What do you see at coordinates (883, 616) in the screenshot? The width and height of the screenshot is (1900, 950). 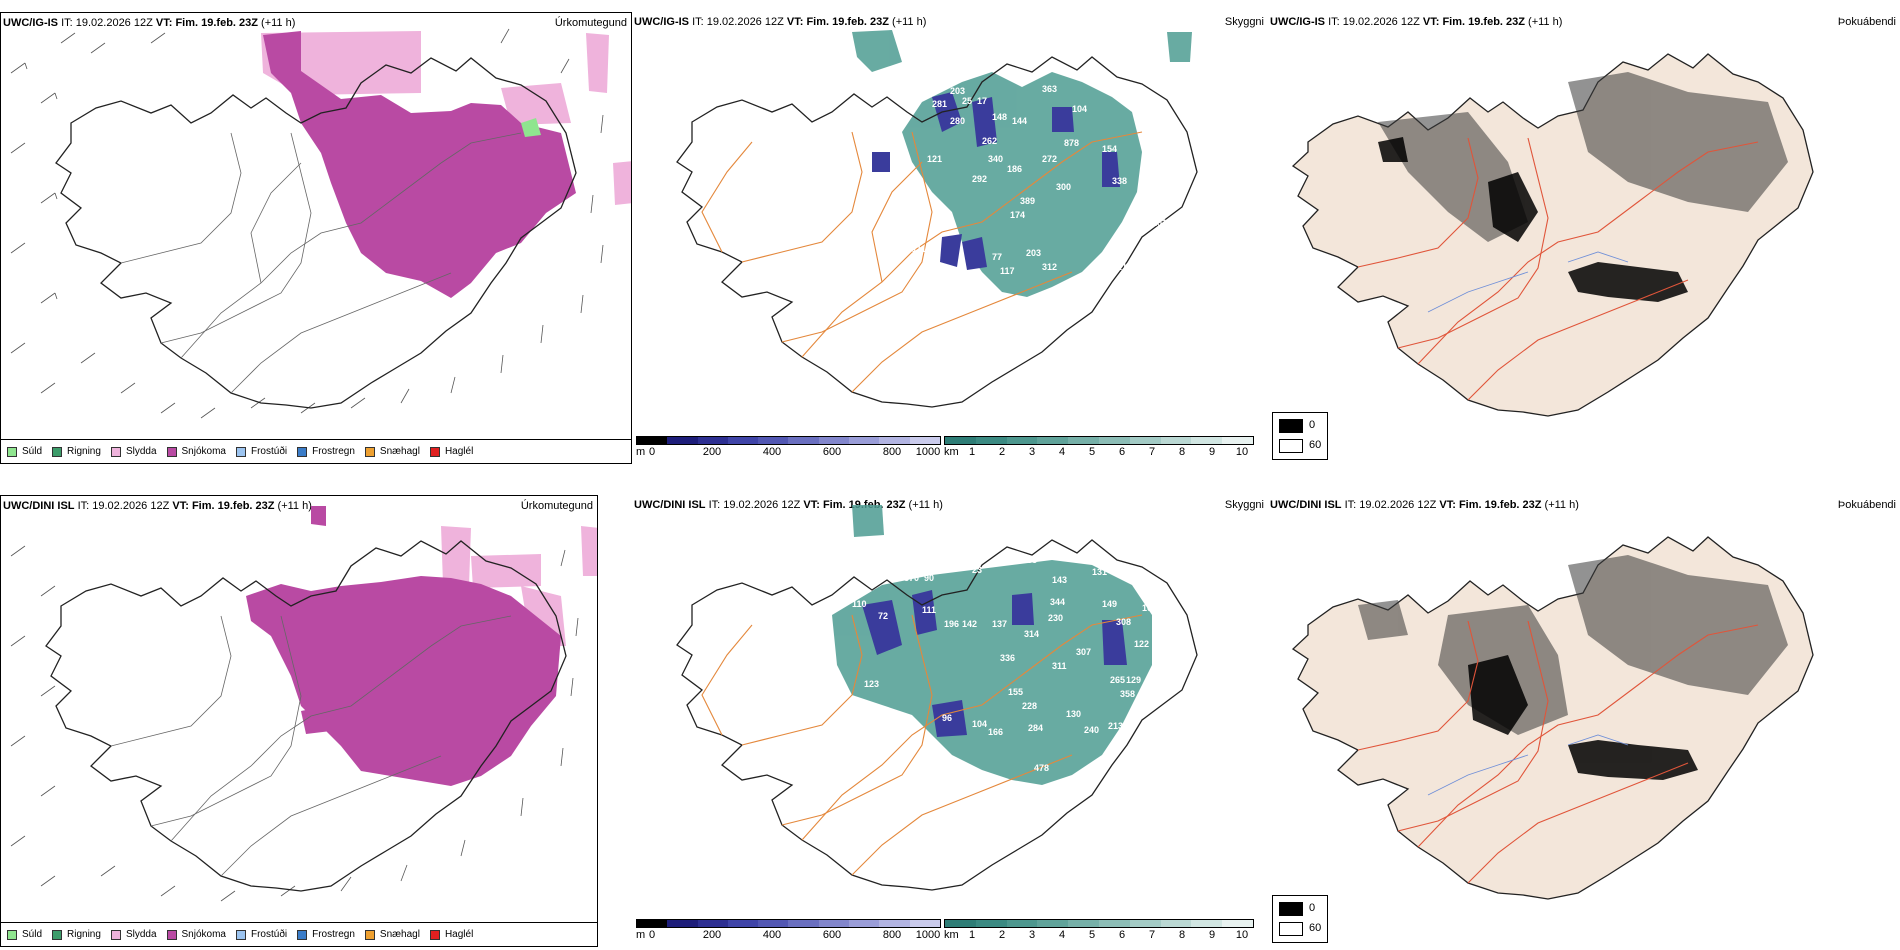 I see `label: 72` at bounding box center [883, 616].